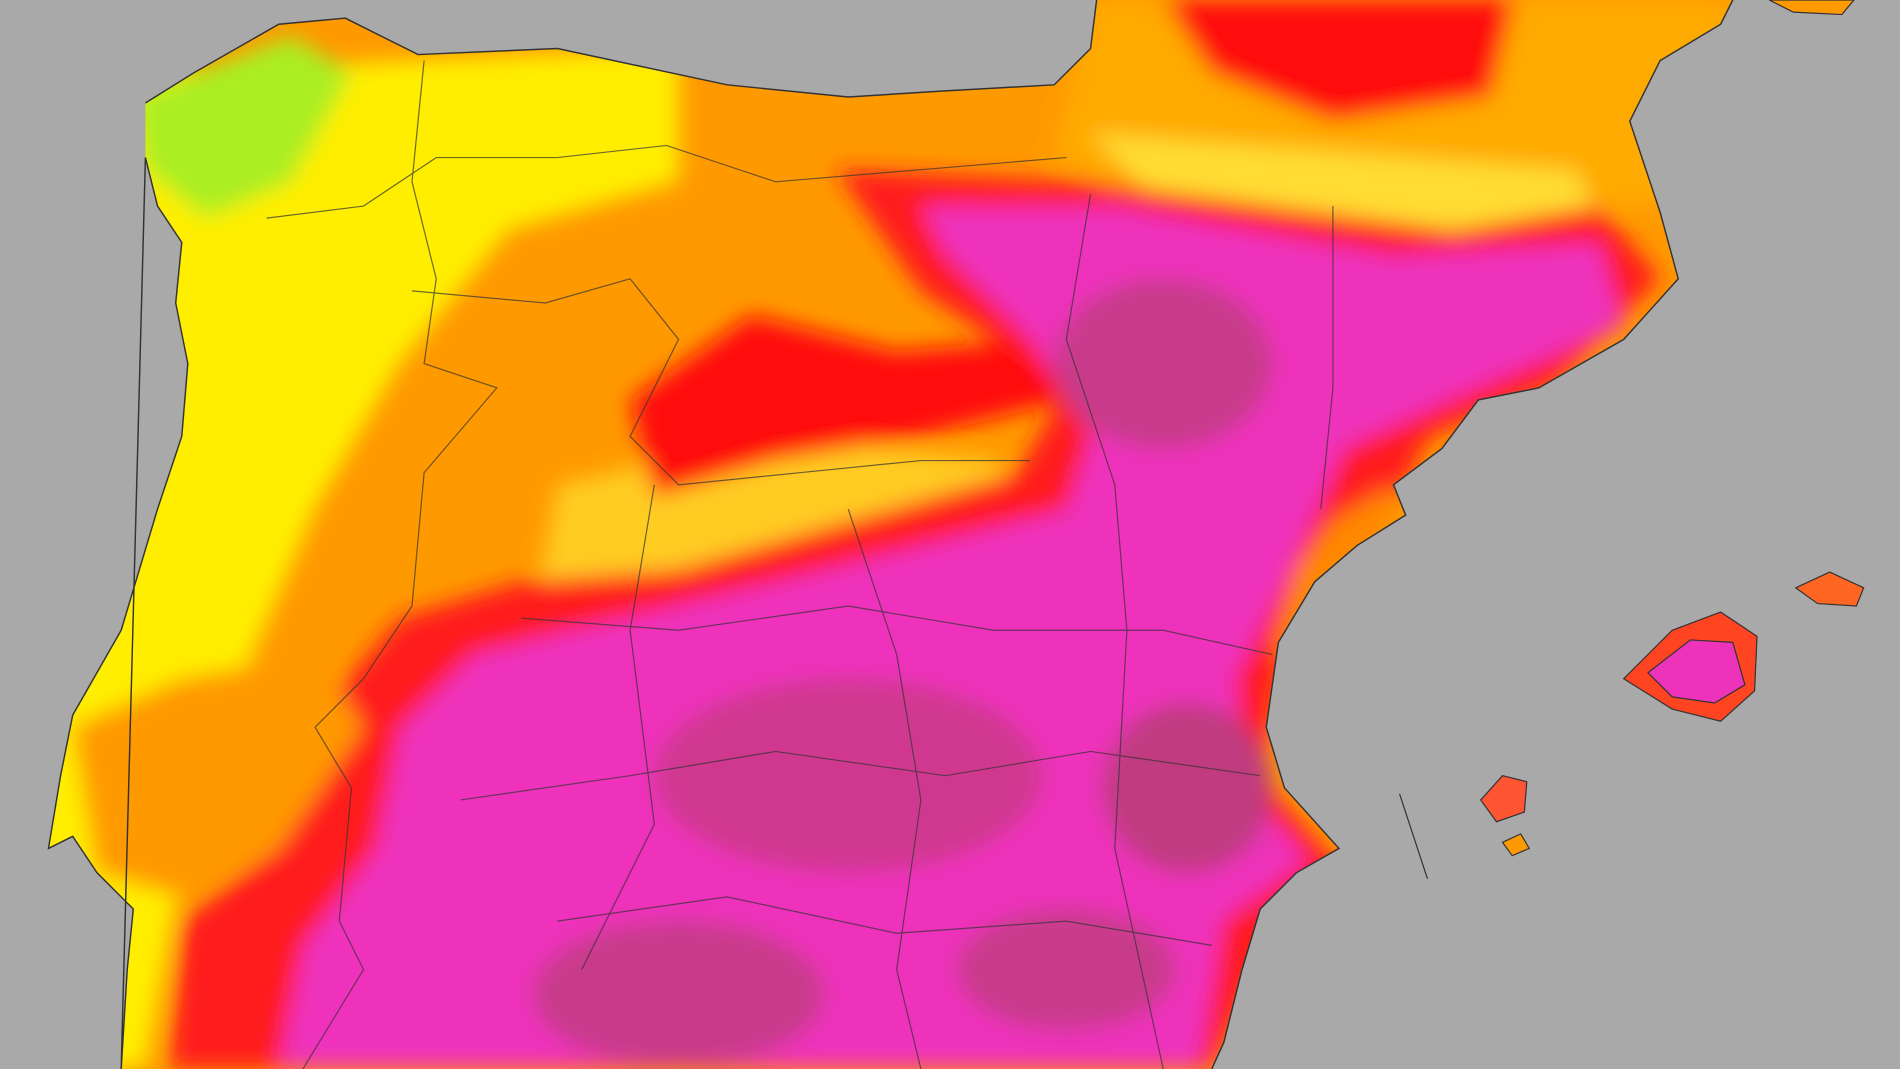 This screenshot has height=1069, width=1900. Describe the element at coordinates (1351, 188) in the screenshot. I see `pyrenees-yellow` at that location.